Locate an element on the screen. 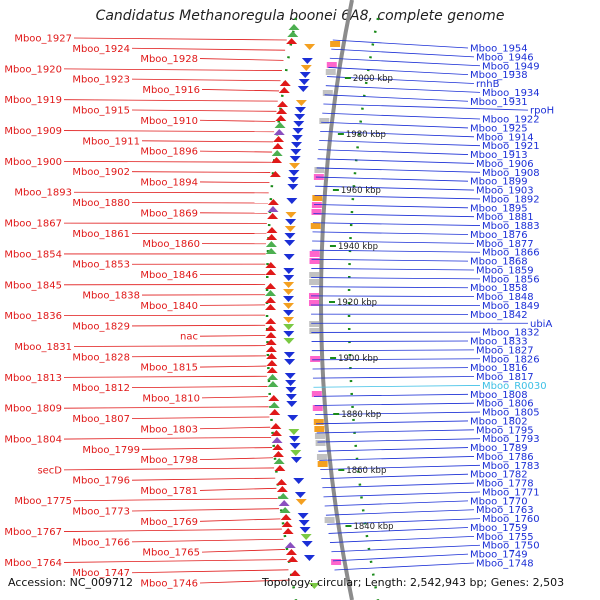  right-gene-label: Mboo_1786 is located at coordinates (505, 457).